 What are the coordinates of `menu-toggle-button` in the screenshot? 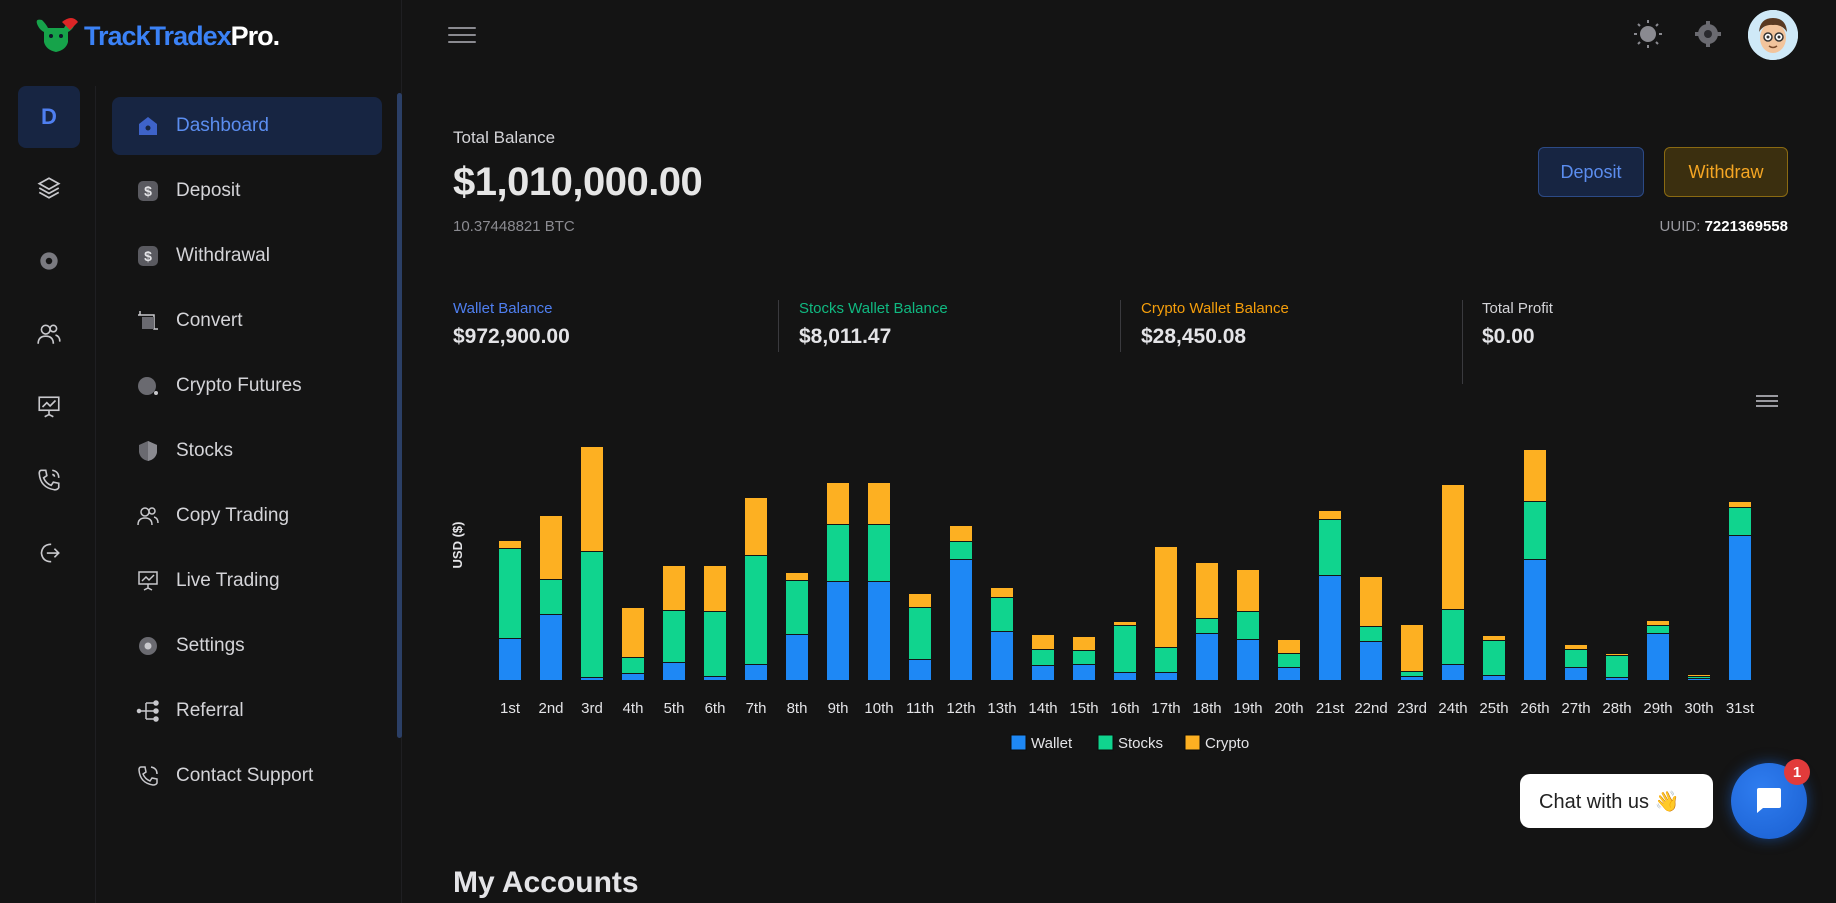 It's located at (462, 36).